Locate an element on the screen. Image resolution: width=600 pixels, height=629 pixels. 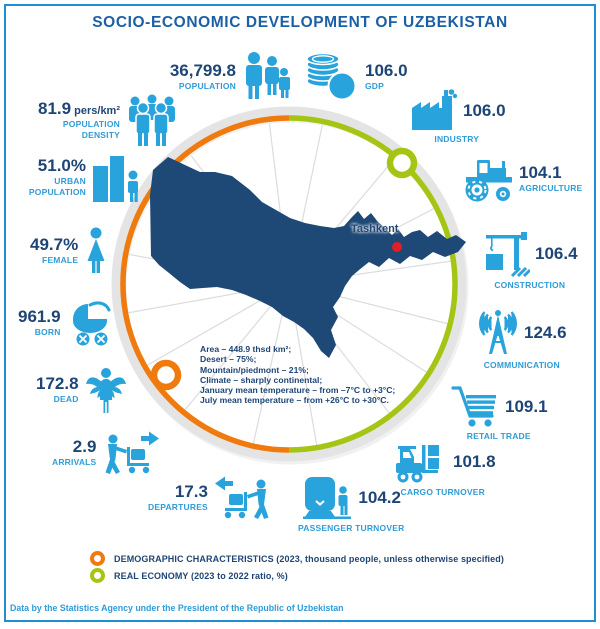
stat-label: INDUSTRY is located at coordinates (457, 139).